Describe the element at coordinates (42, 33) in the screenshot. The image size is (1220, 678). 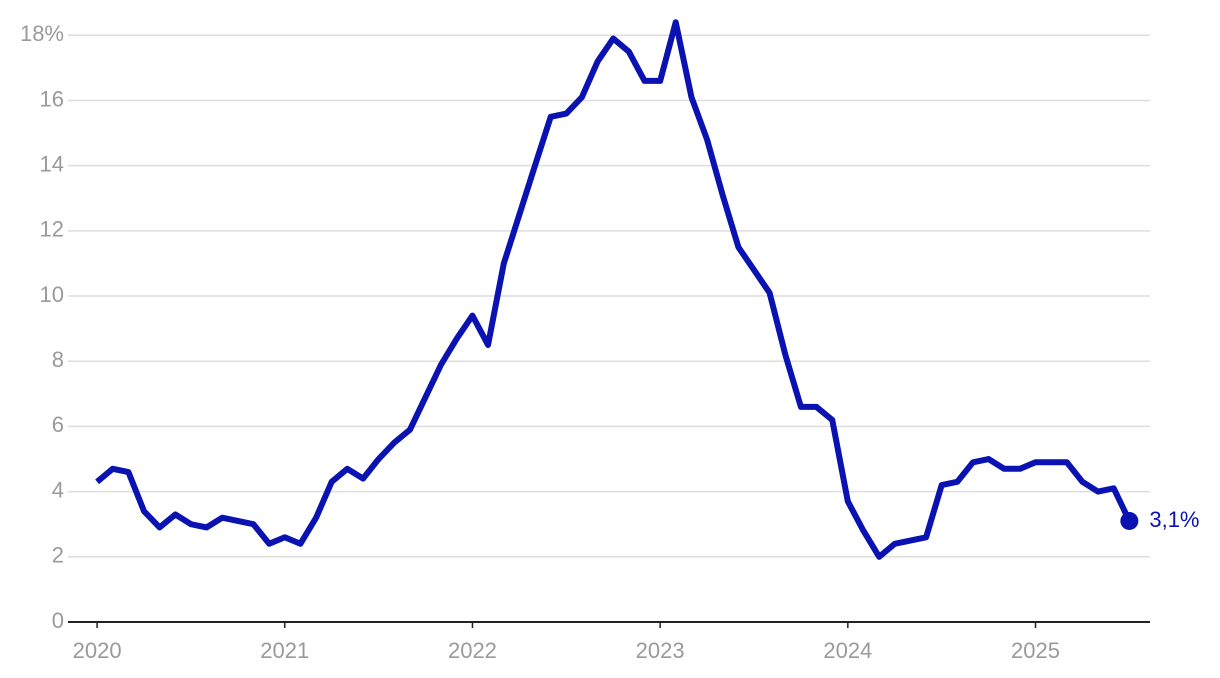
I see `y-tick-label: 18%` at that location.